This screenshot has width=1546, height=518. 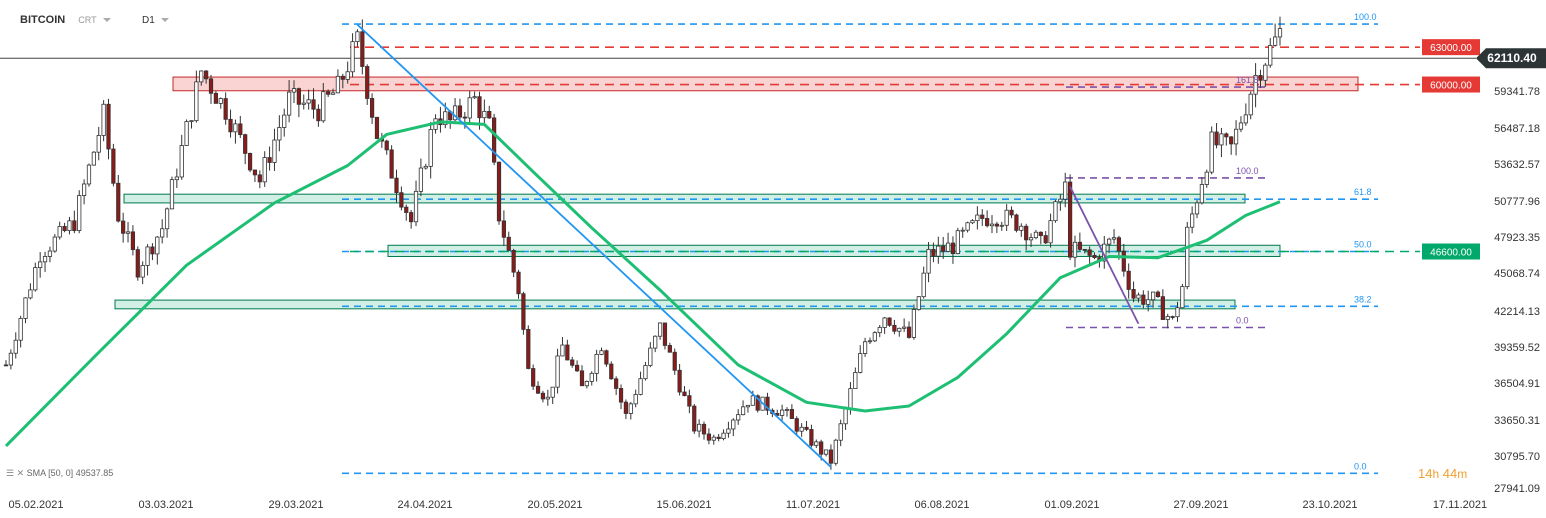 I want to click on level-tag: 46600.00, so click(x=1451, y=251).